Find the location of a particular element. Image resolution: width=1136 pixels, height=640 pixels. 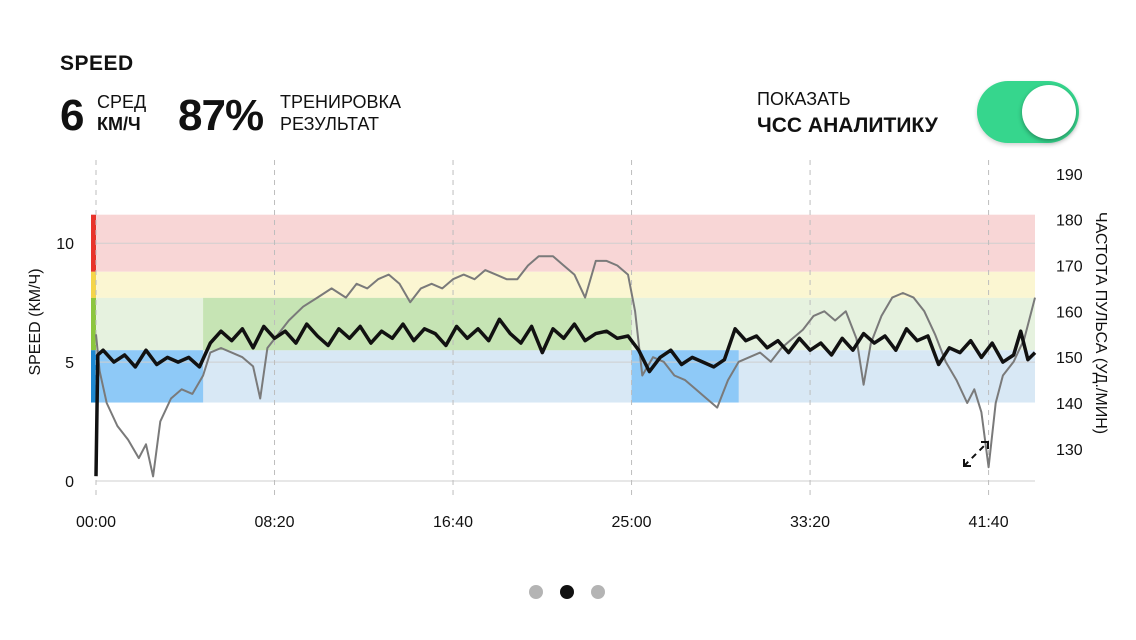

zone-band-blue is located at coordinates (565, 376).